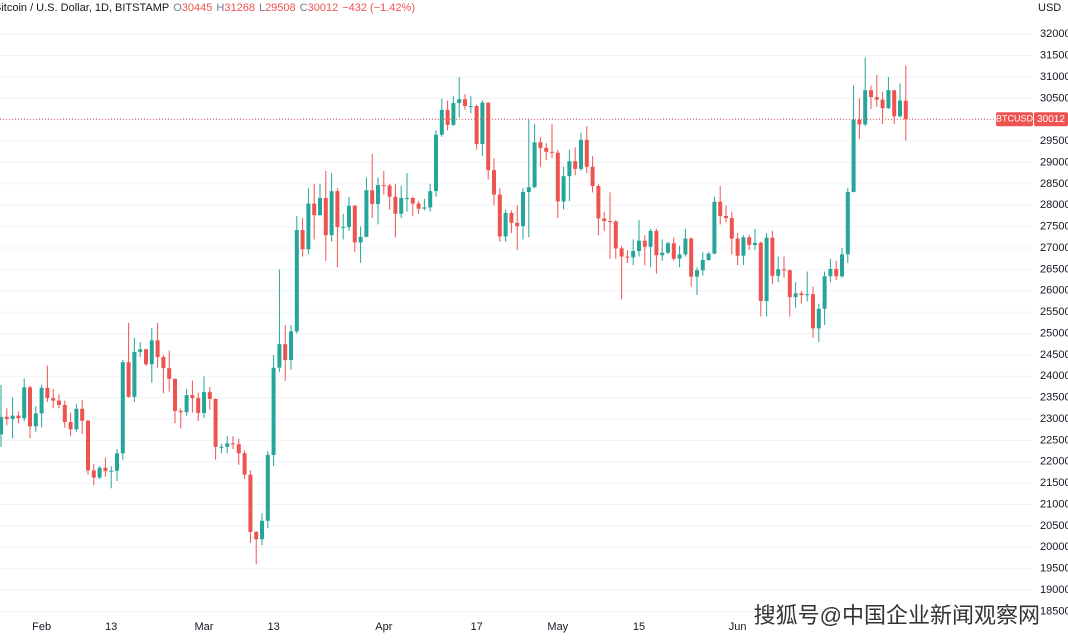 The height and width of the screenshot is (641, 1068). What do you see at coordinates (1054, 184) in the screenshot?
I see `y-tick-label: 28500` at bounding box center [1054, 184].